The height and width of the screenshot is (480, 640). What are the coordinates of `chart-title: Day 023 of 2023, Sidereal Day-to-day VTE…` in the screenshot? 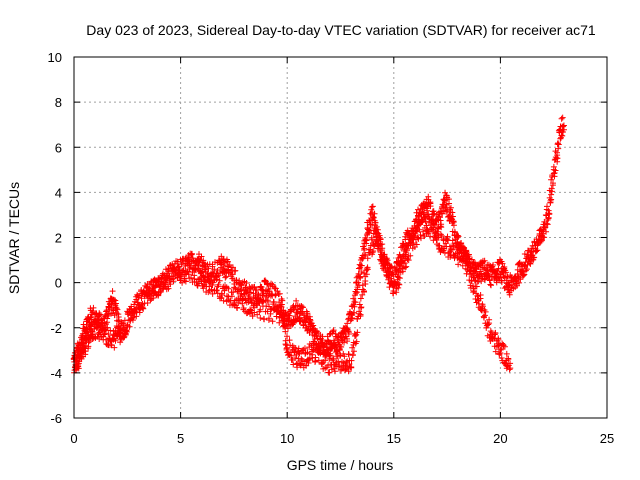 It's located at (341, 30).